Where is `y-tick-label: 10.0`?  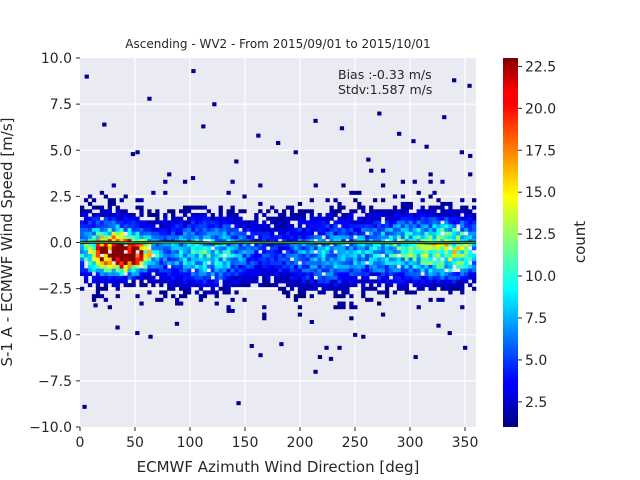
y-tick-label: 10.0 is located at coordinates (56, 59).